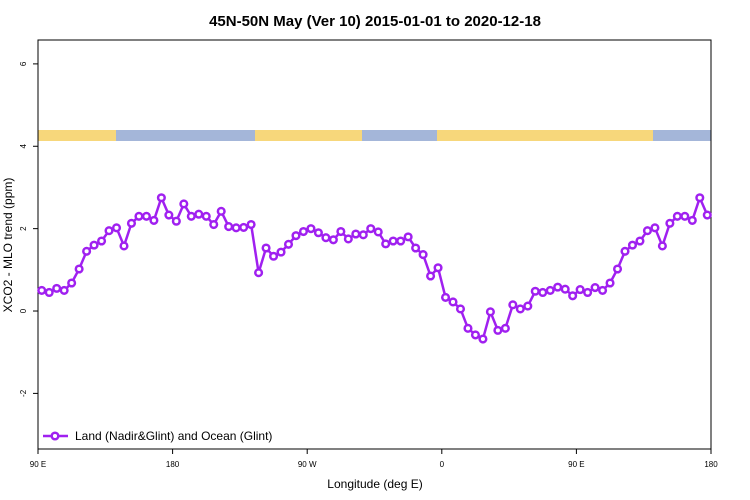  I want to click on x-axis-label: Longitude (deg E), so click(374, 484).